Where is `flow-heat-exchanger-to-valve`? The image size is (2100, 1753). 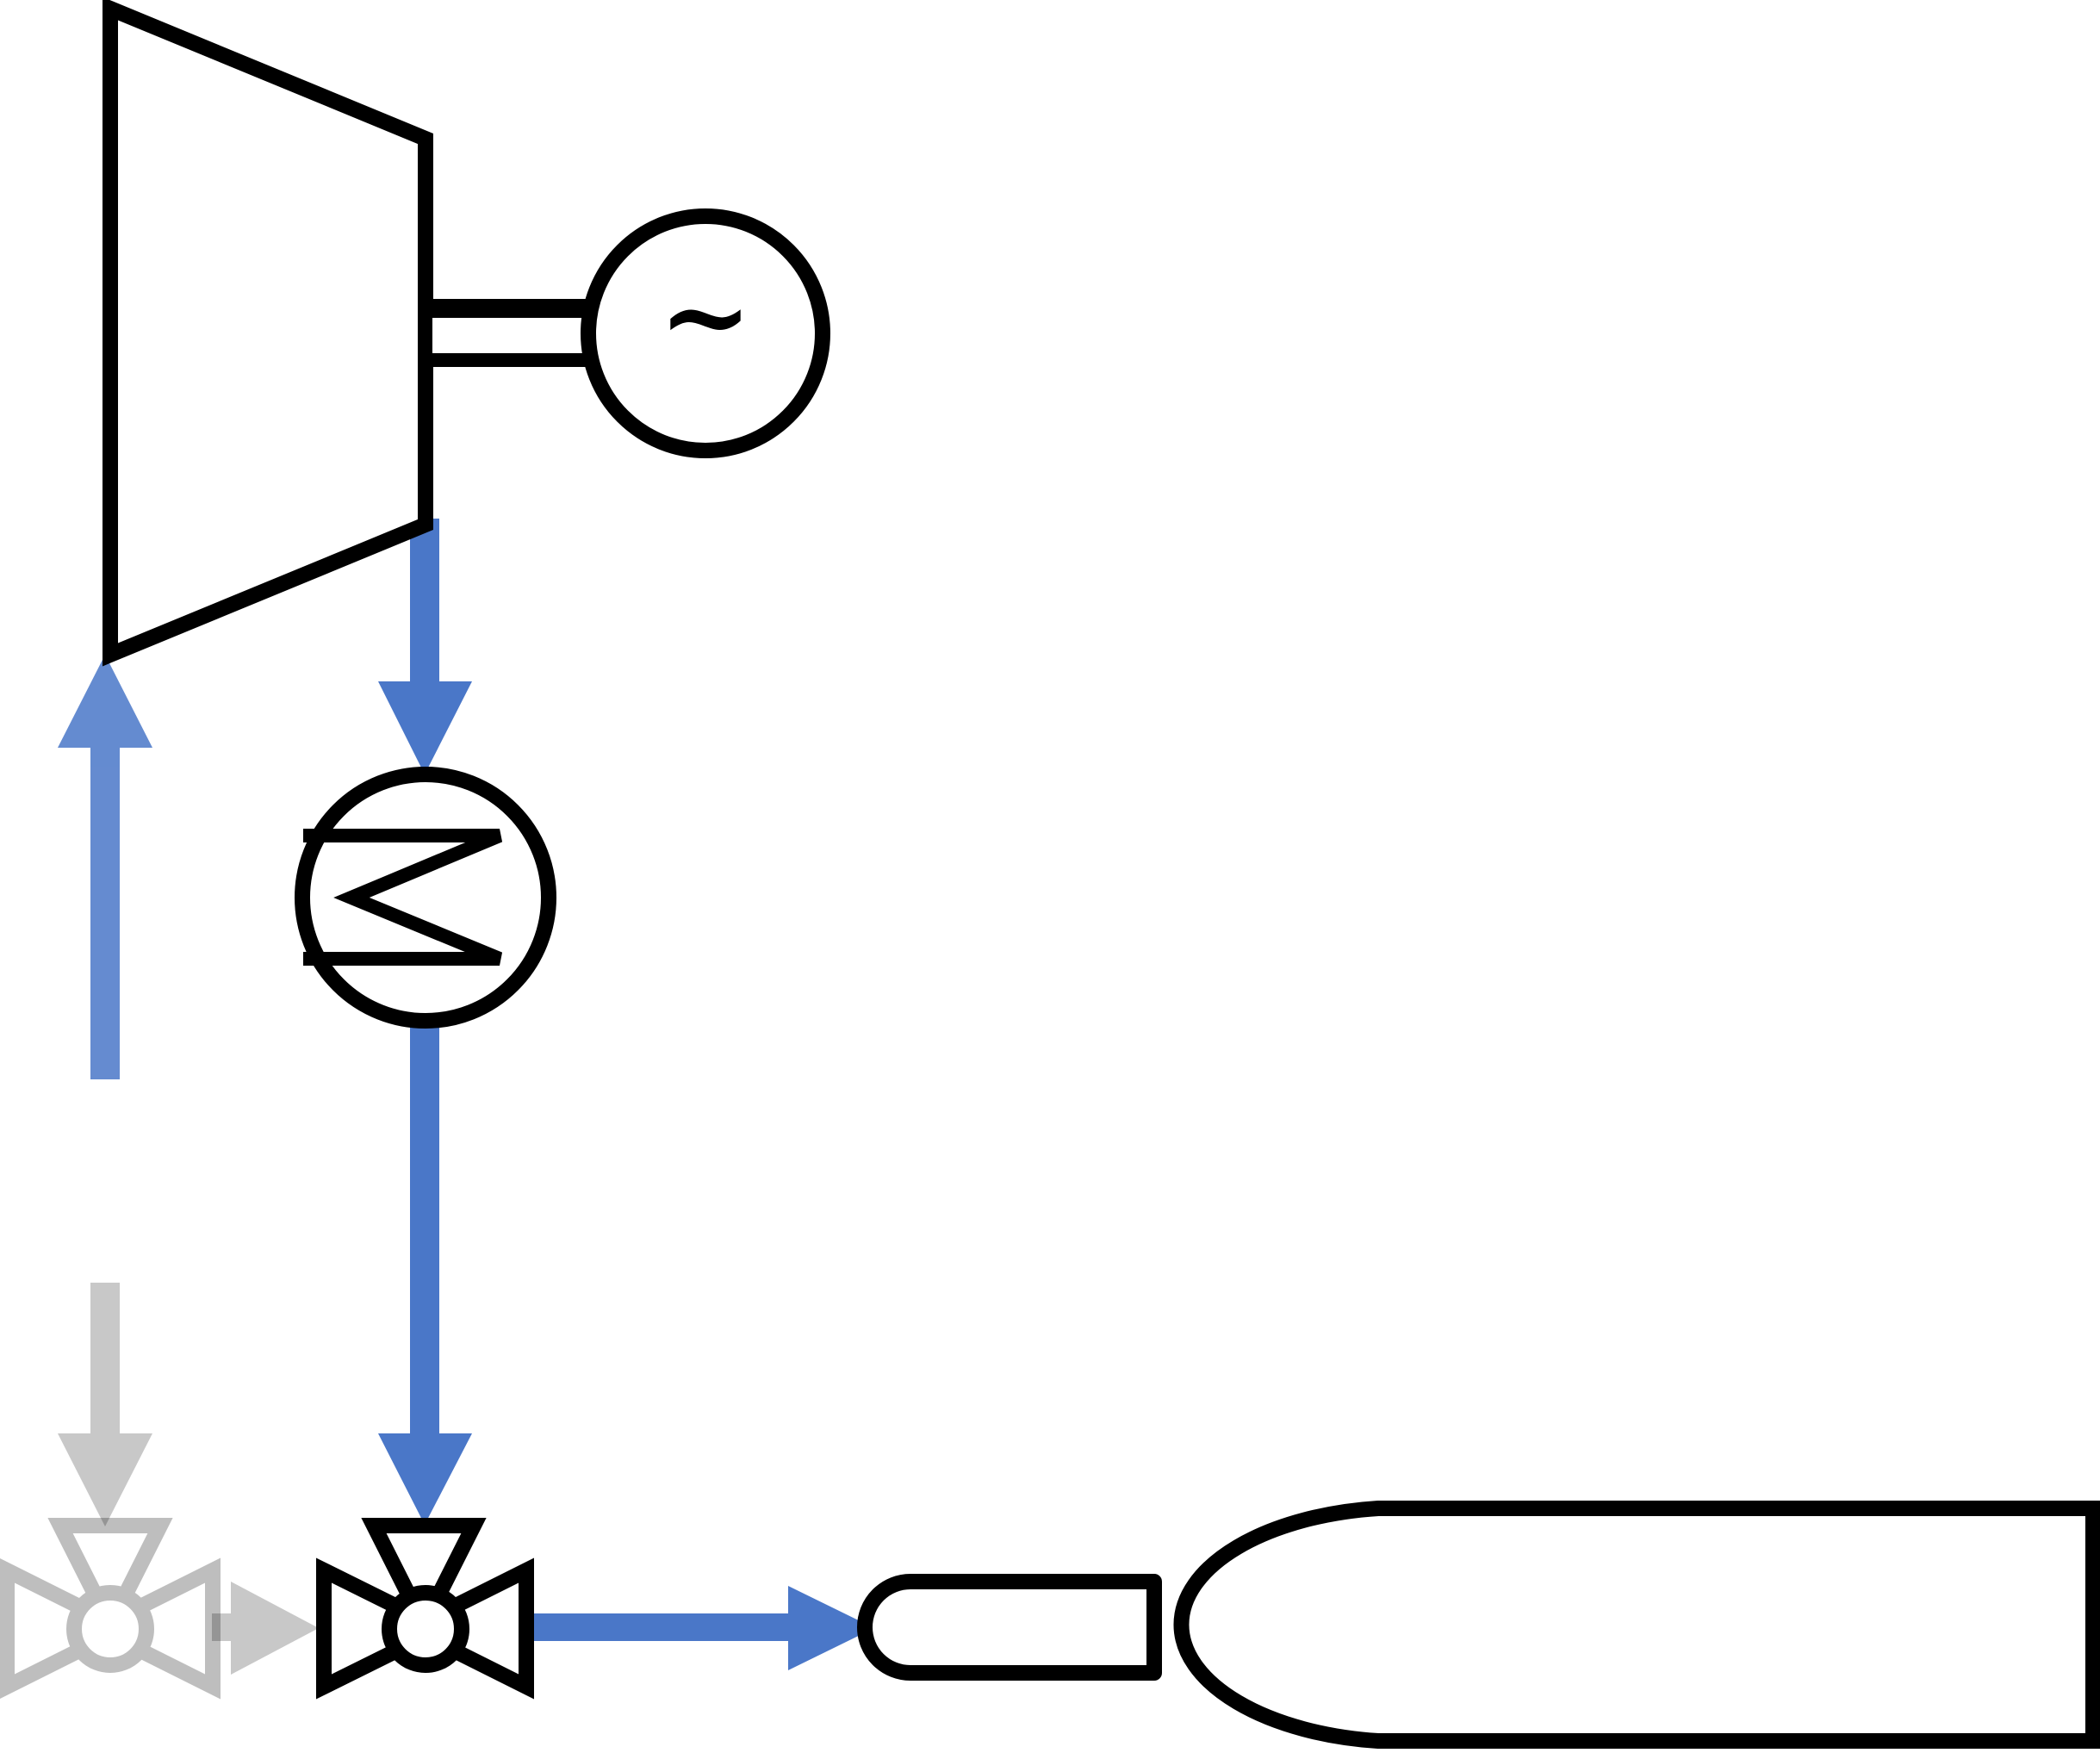 flow-heat-exchanger-to-valve is located at coordinates (425, 1274).